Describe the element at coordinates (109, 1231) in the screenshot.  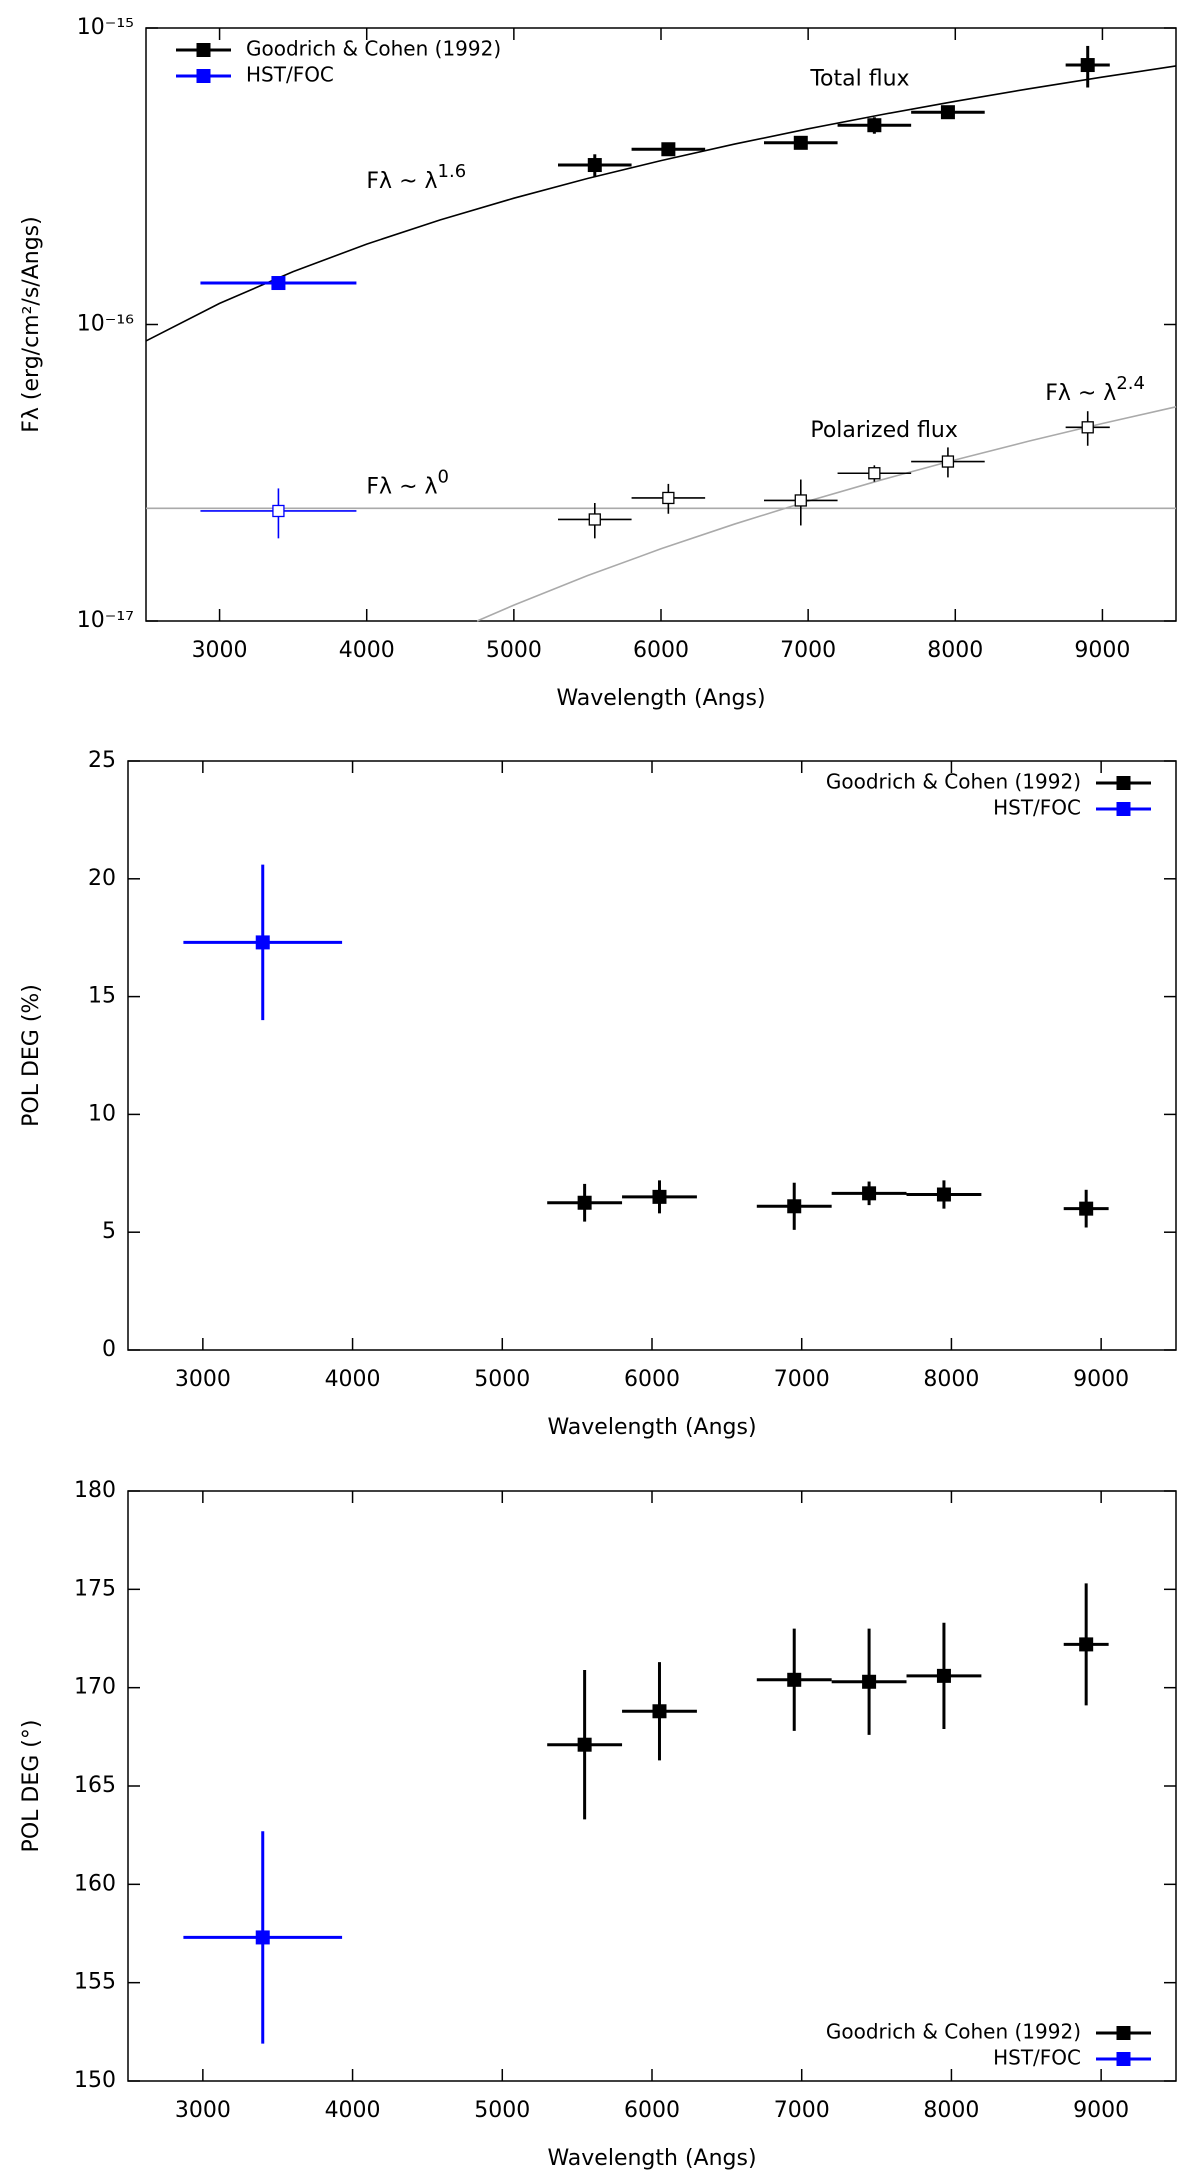
I see `y-tick-label: 5` at that location.